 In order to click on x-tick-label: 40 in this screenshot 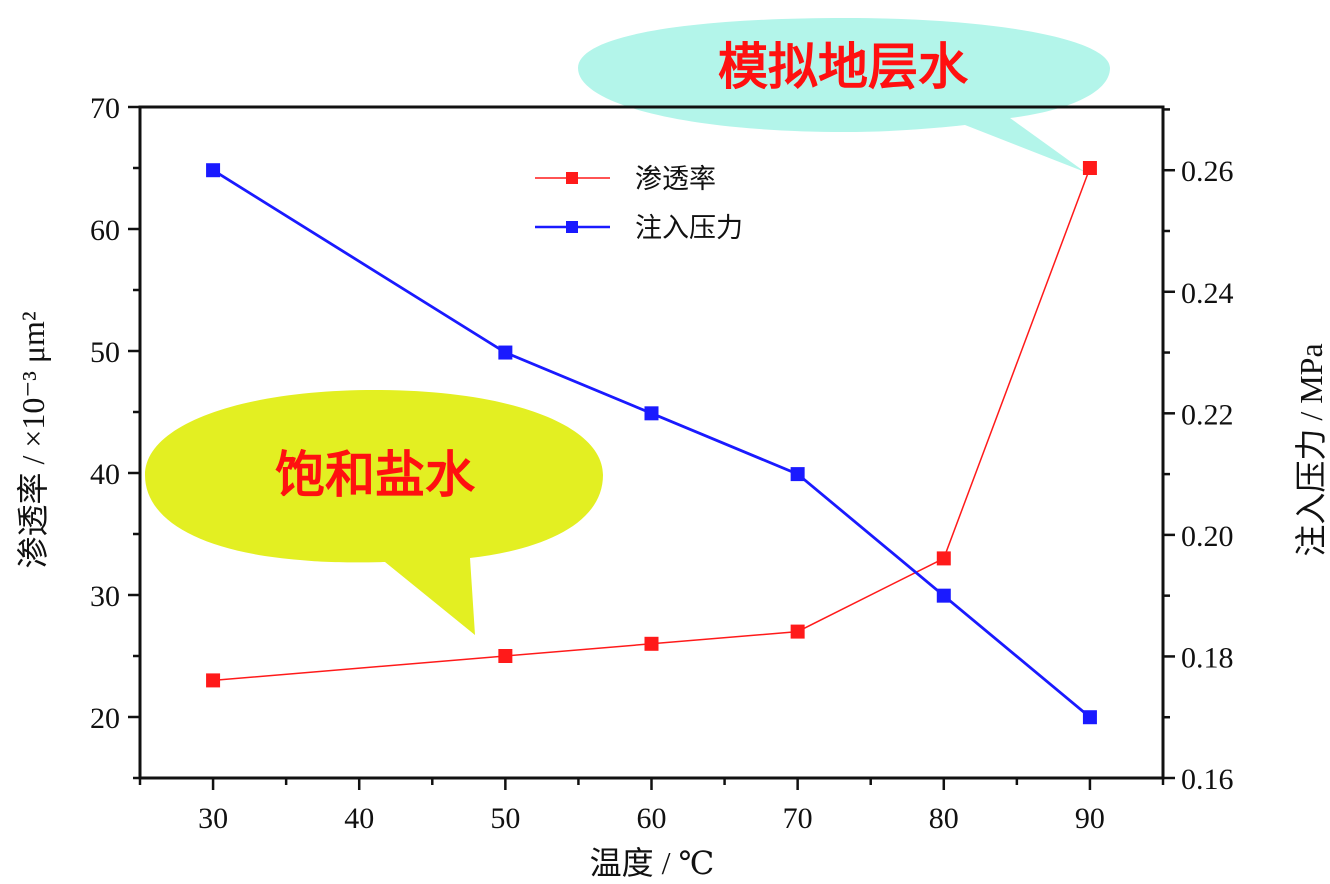, I will do `click(359, 818)`.